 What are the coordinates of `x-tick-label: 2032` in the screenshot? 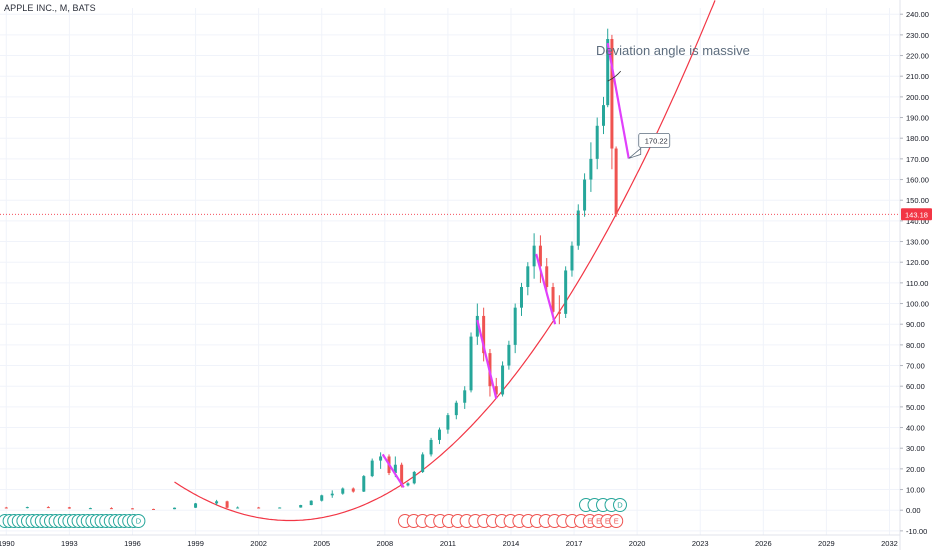 It's located at (889, 543).